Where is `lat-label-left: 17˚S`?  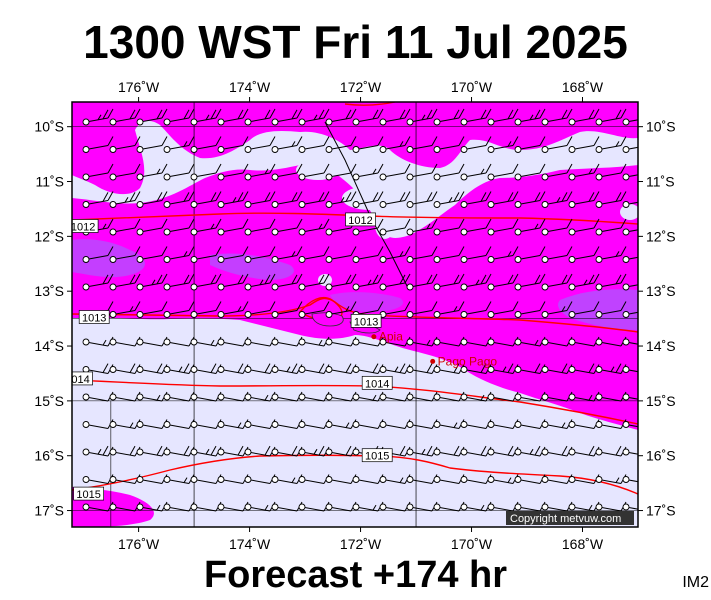
lat-label-left: 17˚S is located at coordinates (49, 511).